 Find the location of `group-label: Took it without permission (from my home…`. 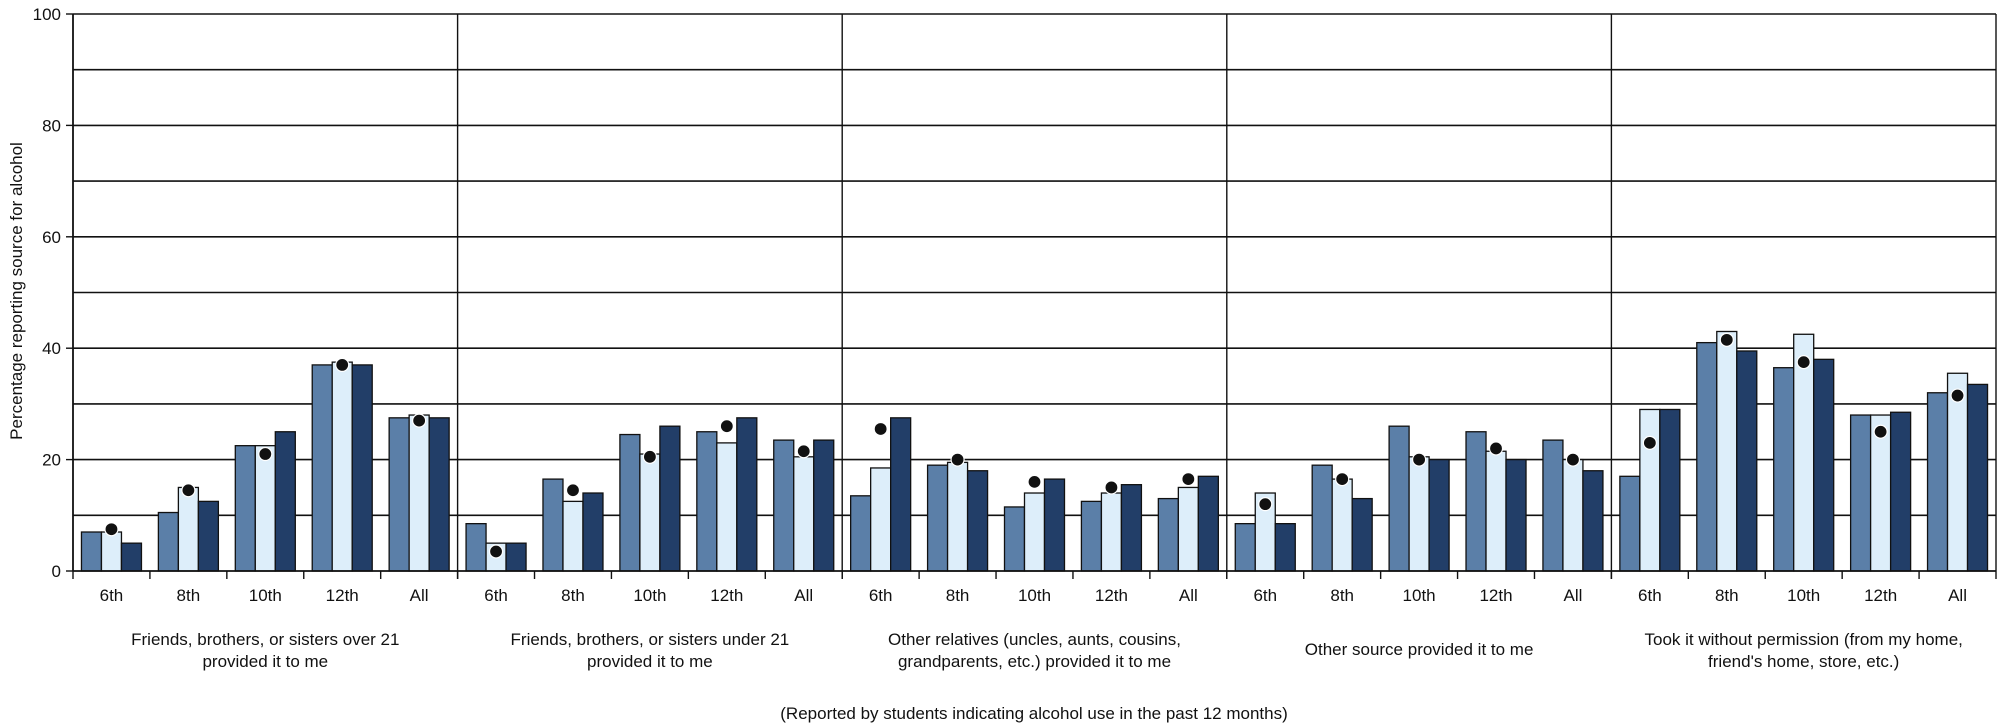

group-label: Took it without permission (from my home… is located at coordinates (1804, 639).